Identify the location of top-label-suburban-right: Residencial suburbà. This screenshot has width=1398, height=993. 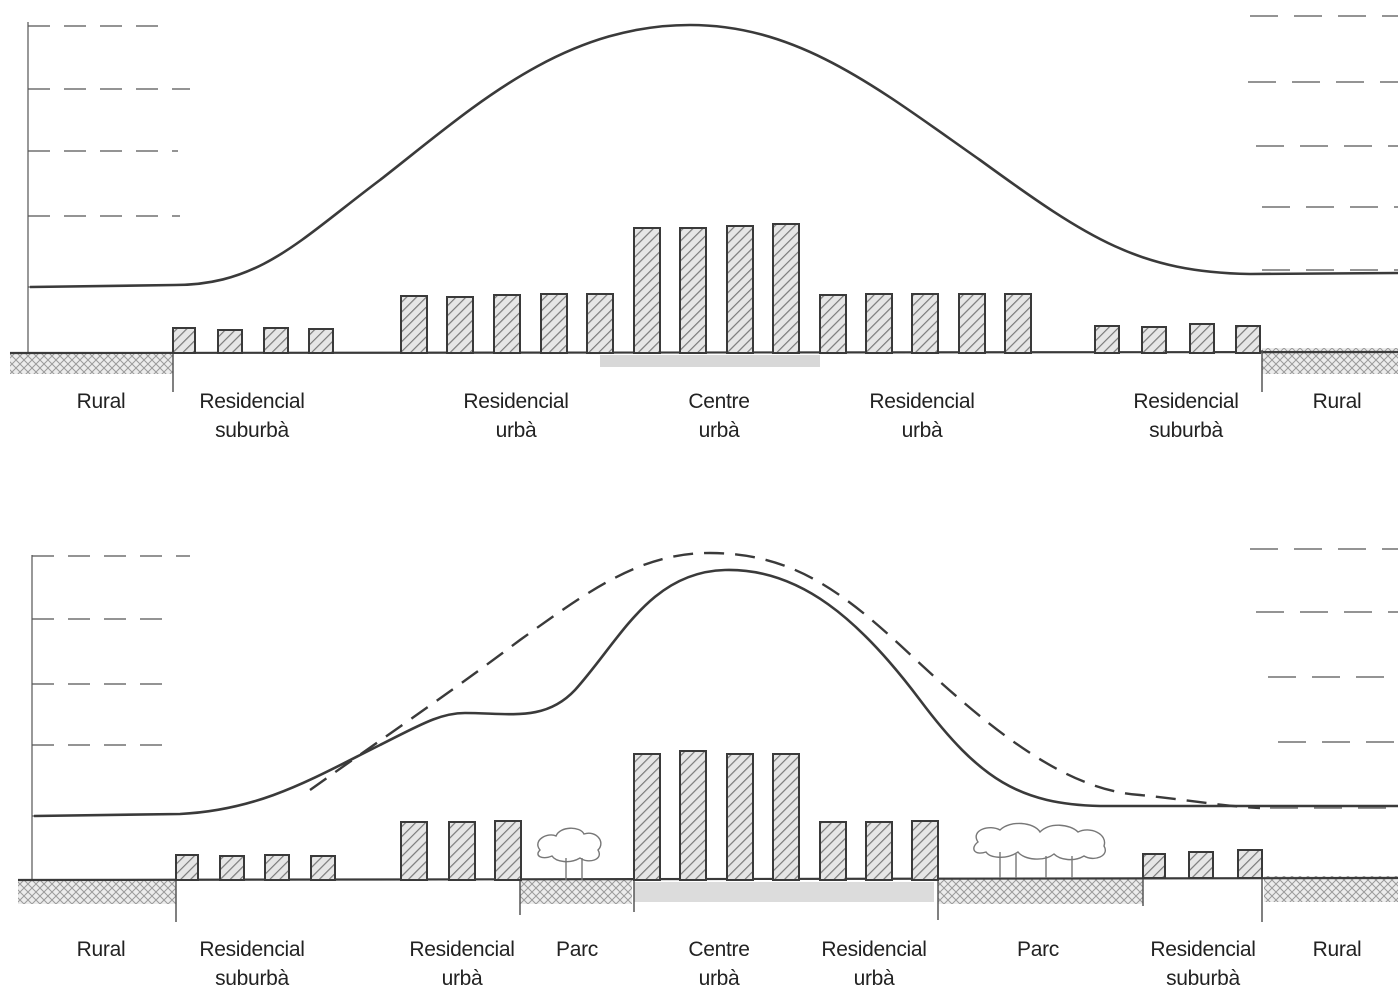
(1186, 416).